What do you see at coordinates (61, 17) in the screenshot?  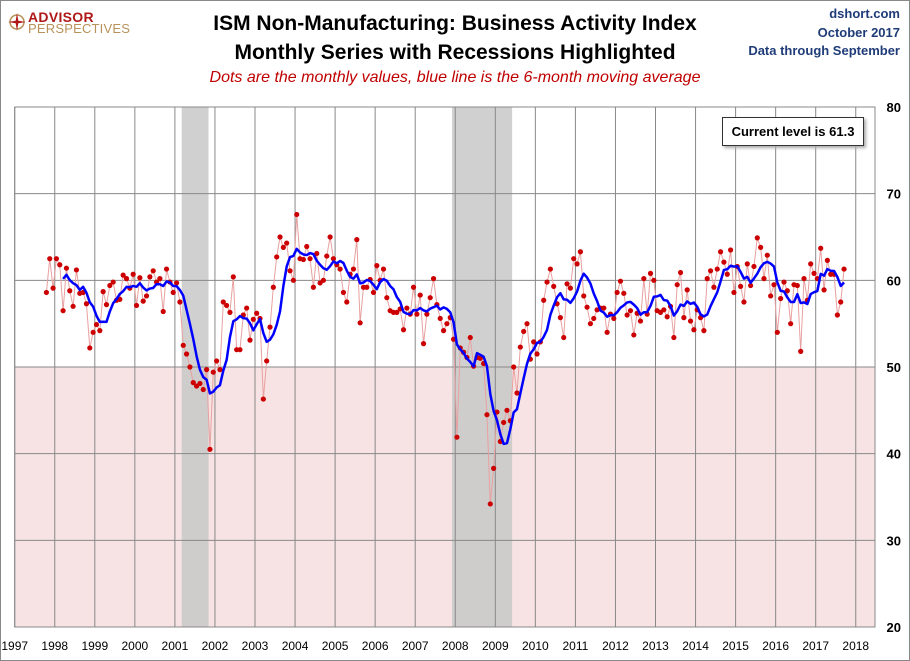 I see `logo-line1: ADVISOR` at bounding box center [61, 17].